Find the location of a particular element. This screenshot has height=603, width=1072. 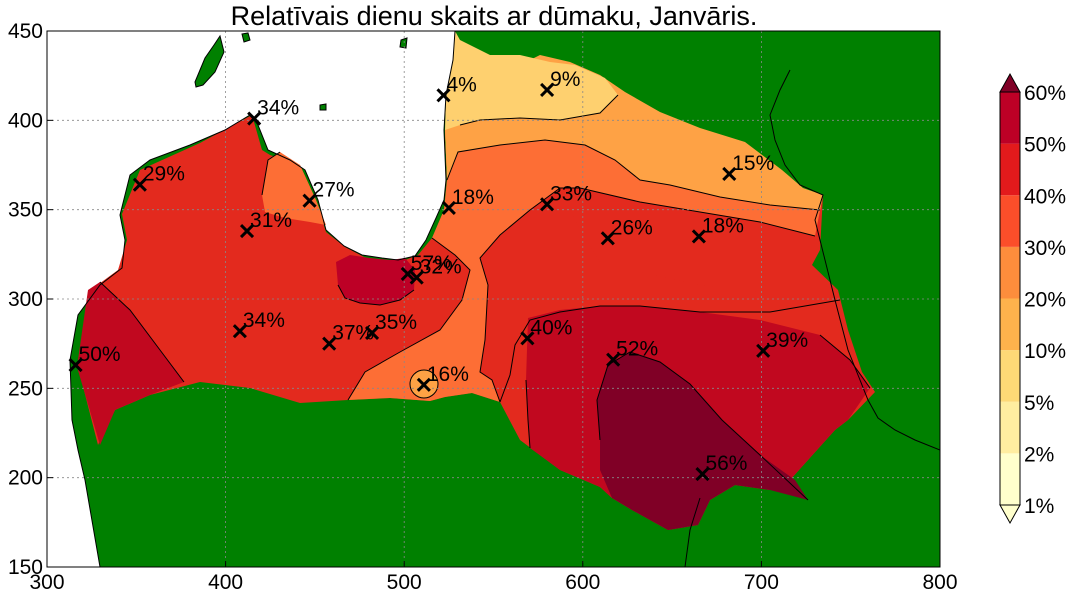

station-marker: 29% is located at coordinates (158, 177).